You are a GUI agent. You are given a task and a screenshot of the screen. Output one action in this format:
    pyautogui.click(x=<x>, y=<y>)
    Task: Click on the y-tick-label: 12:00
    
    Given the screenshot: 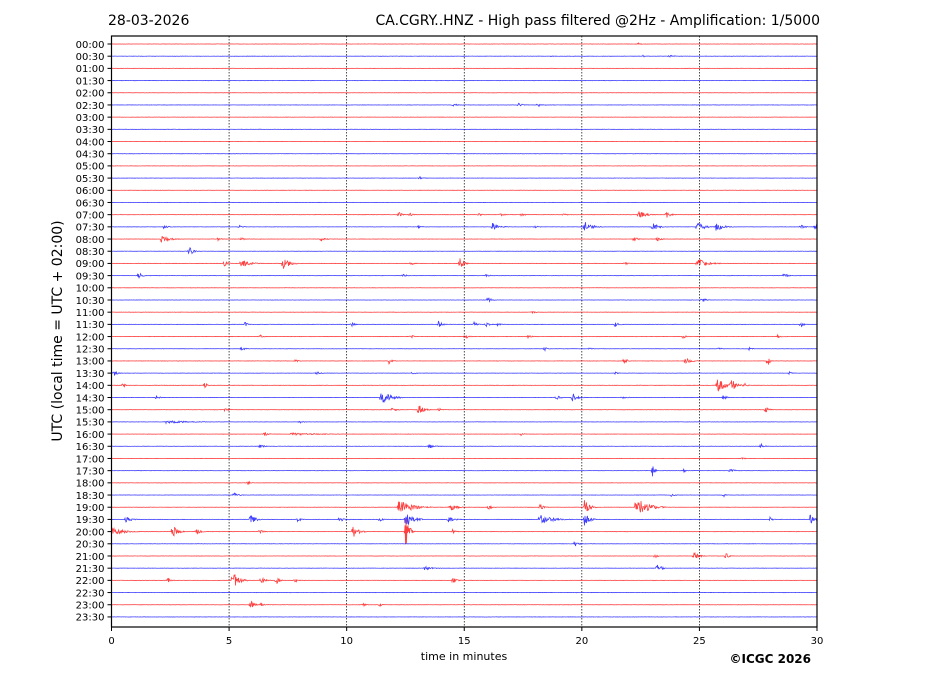 What is the action you would take?
    pyautogui.click(x=90, y=337)
    